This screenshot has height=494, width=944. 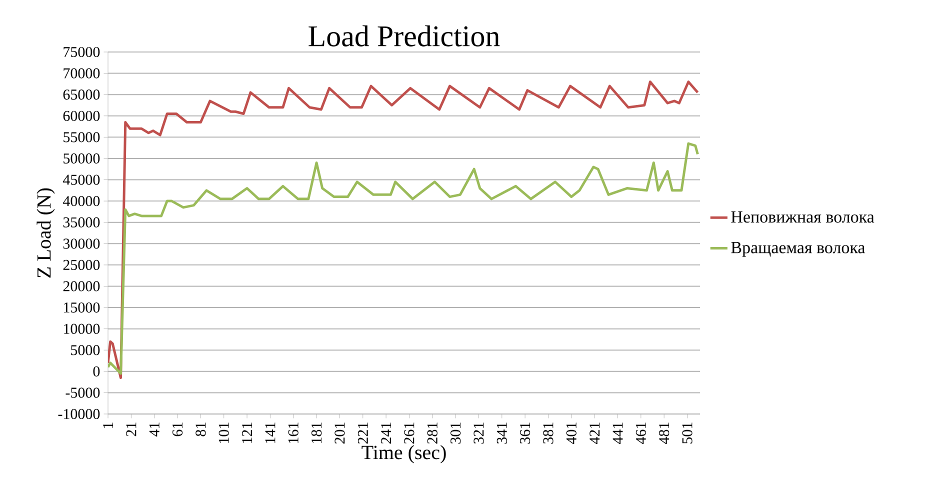 I want to click on y-tick-label: 45000, so click(x=81, y=179).